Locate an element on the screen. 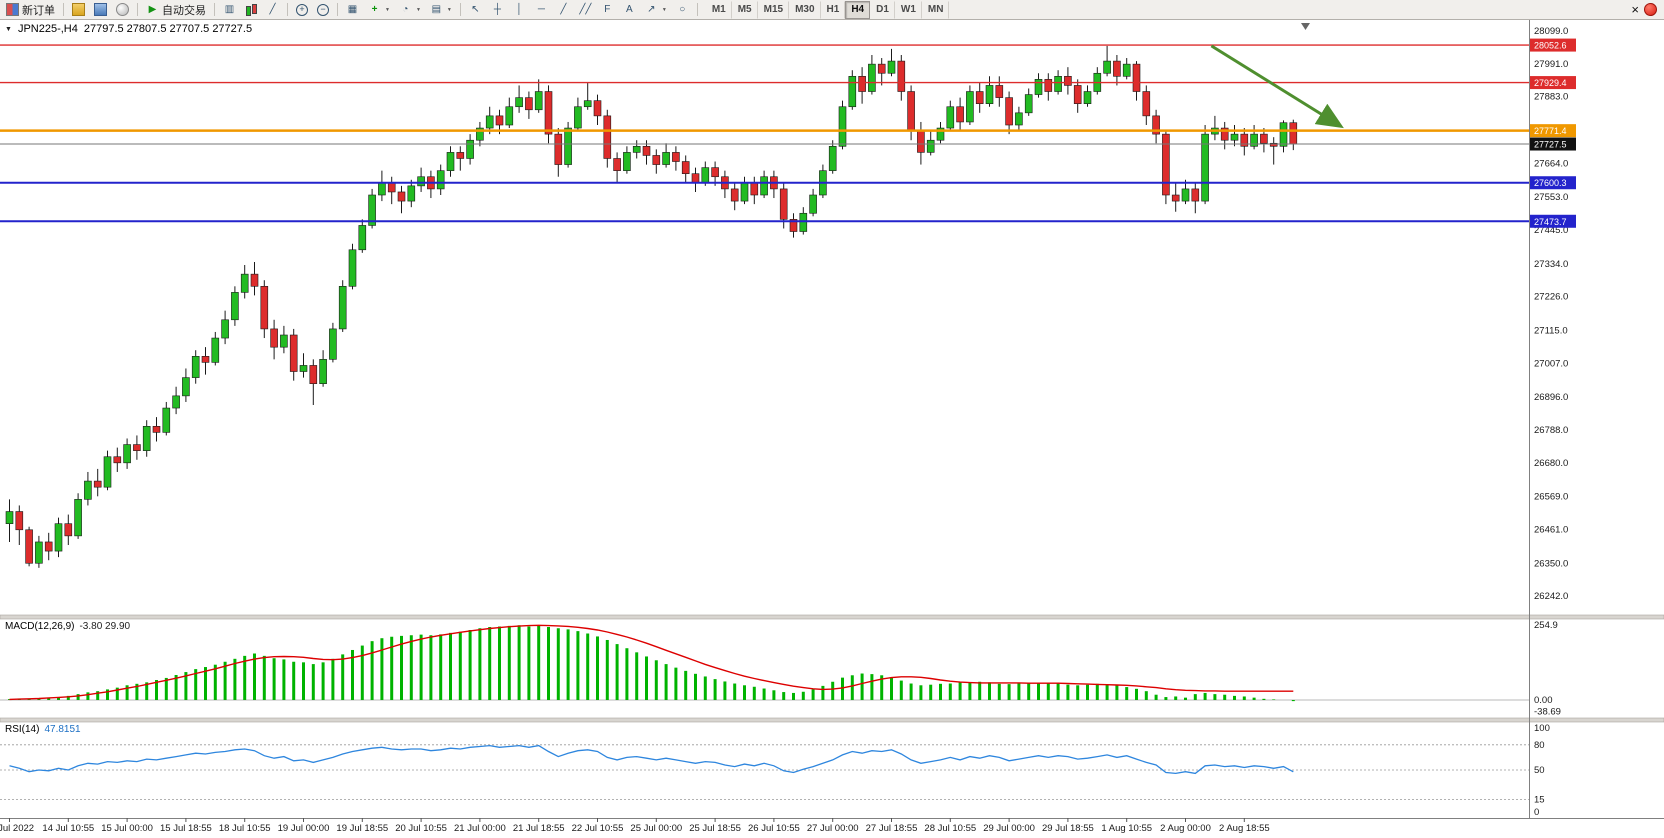 This screenshot has height=838, width=1664. svg-text: 27334.0 is located at coordinates (1551, 264).